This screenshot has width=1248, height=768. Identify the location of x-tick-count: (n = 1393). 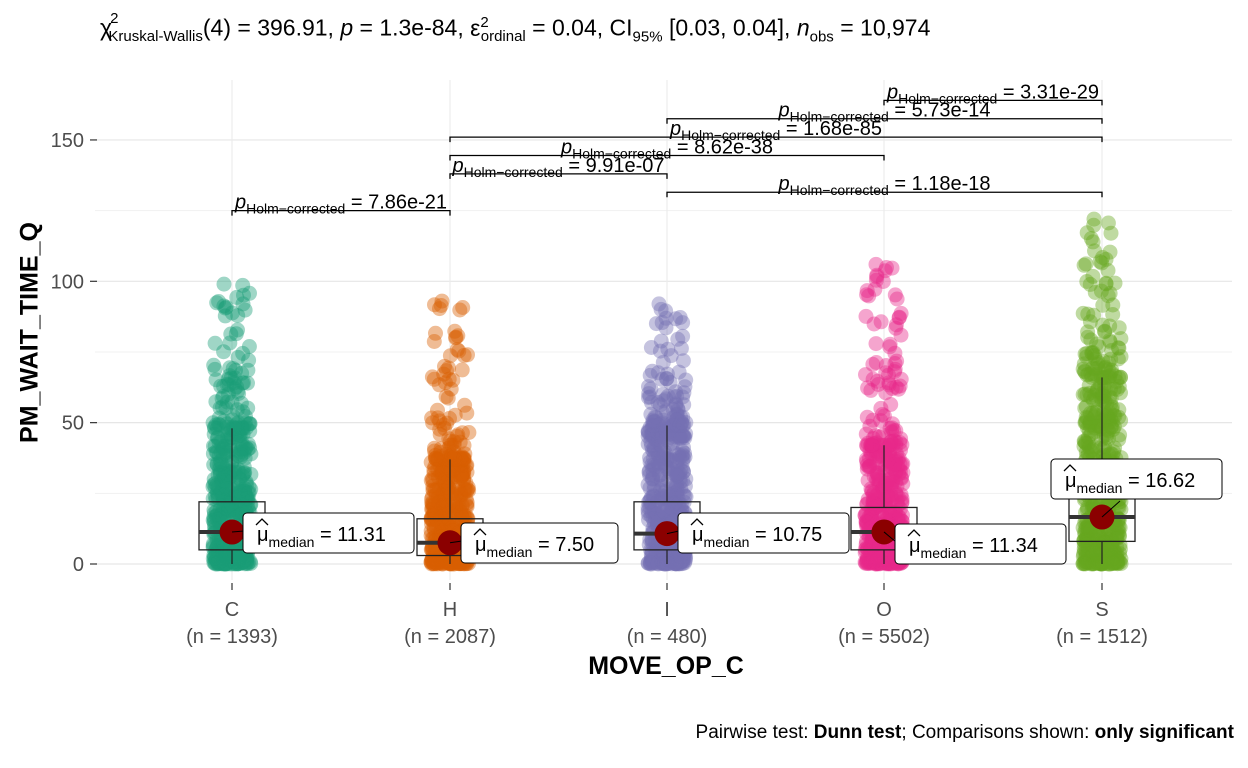
(232, 637).